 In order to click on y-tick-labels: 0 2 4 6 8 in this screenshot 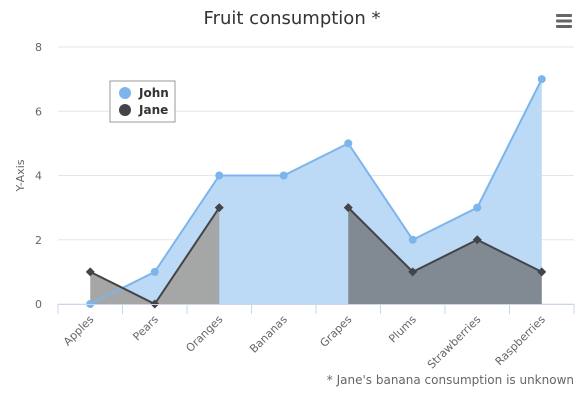, I will do `click(38, 176)`.